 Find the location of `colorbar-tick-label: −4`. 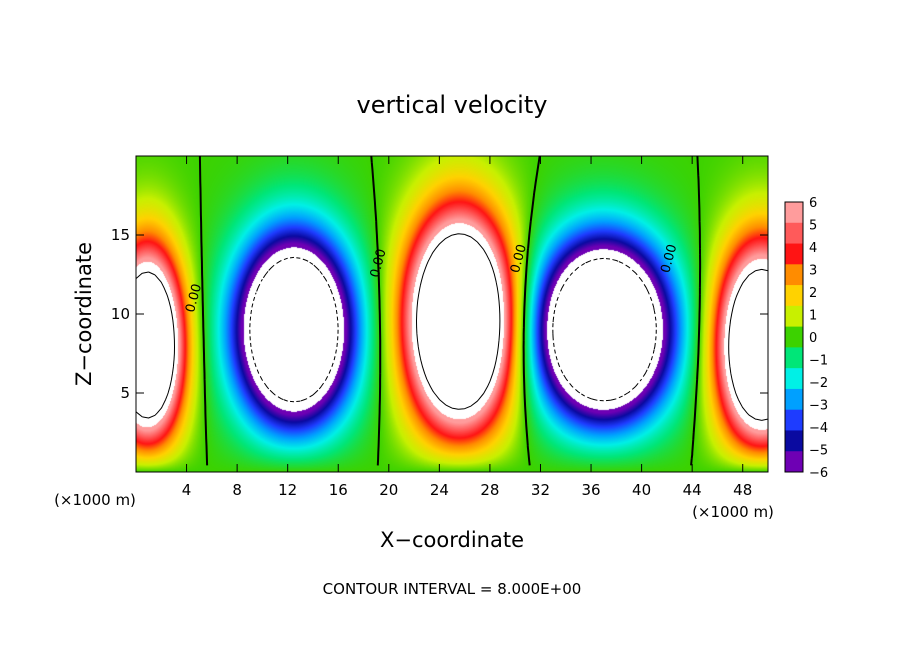

colorbar-tick-label: −4 is located at coordinates (818, 428).